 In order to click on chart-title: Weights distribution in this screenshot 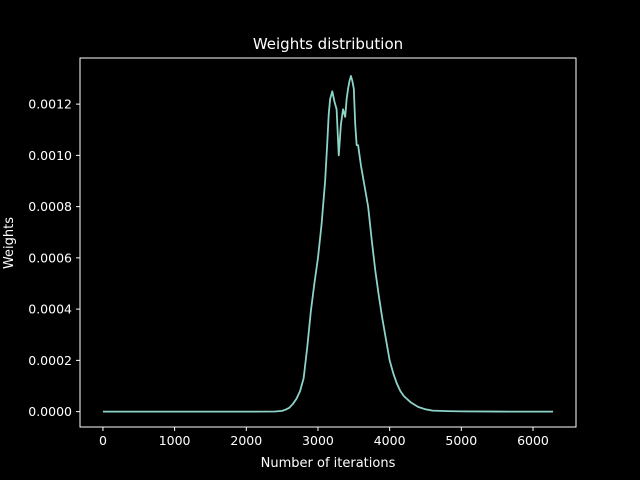, I will do `click(328, 44)`.